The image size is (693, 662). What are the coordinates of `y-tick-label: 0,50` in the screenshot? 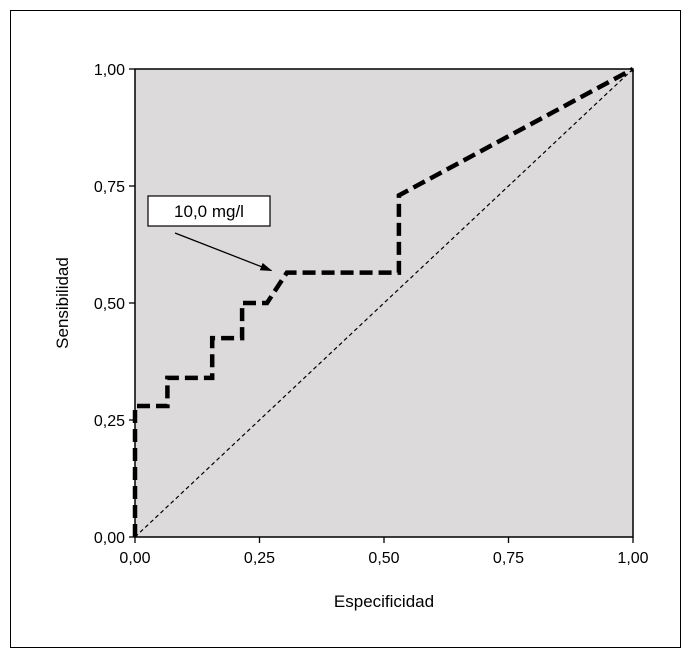 It's located at (109, 304).